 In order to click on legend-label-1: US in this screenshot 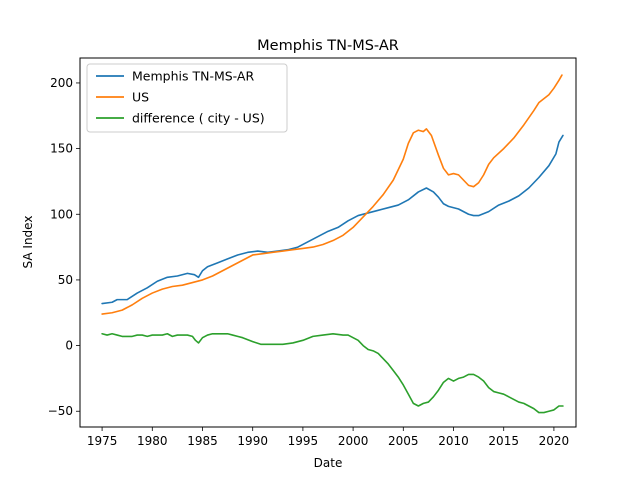, I will do `click(140, 97)`.